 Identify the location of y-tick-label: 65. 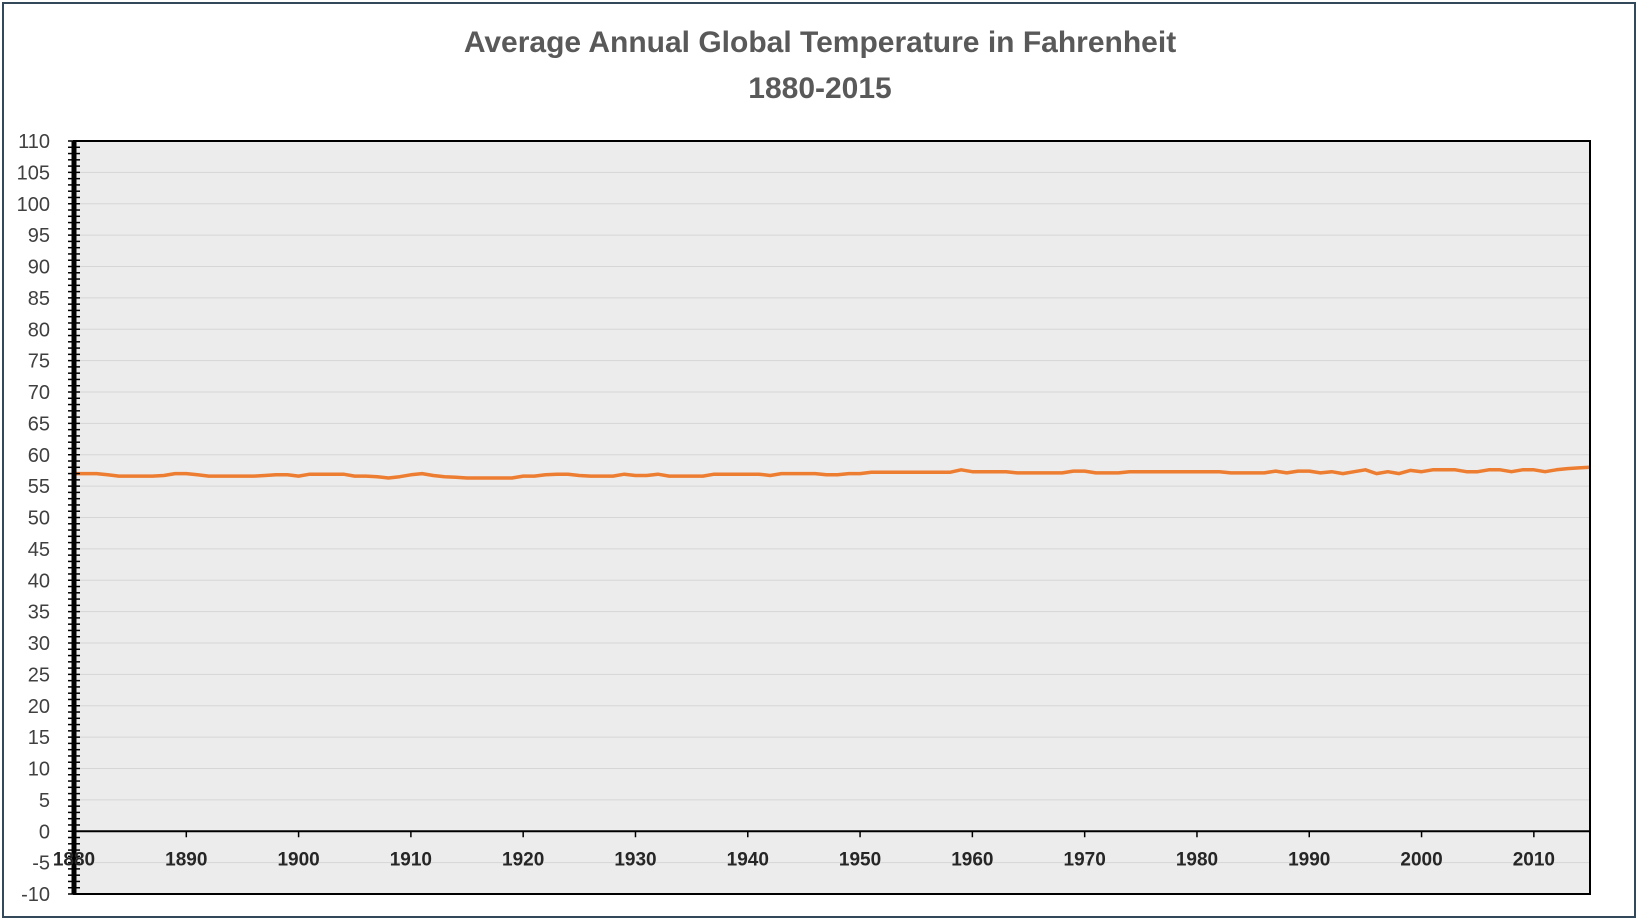
(39, 424).